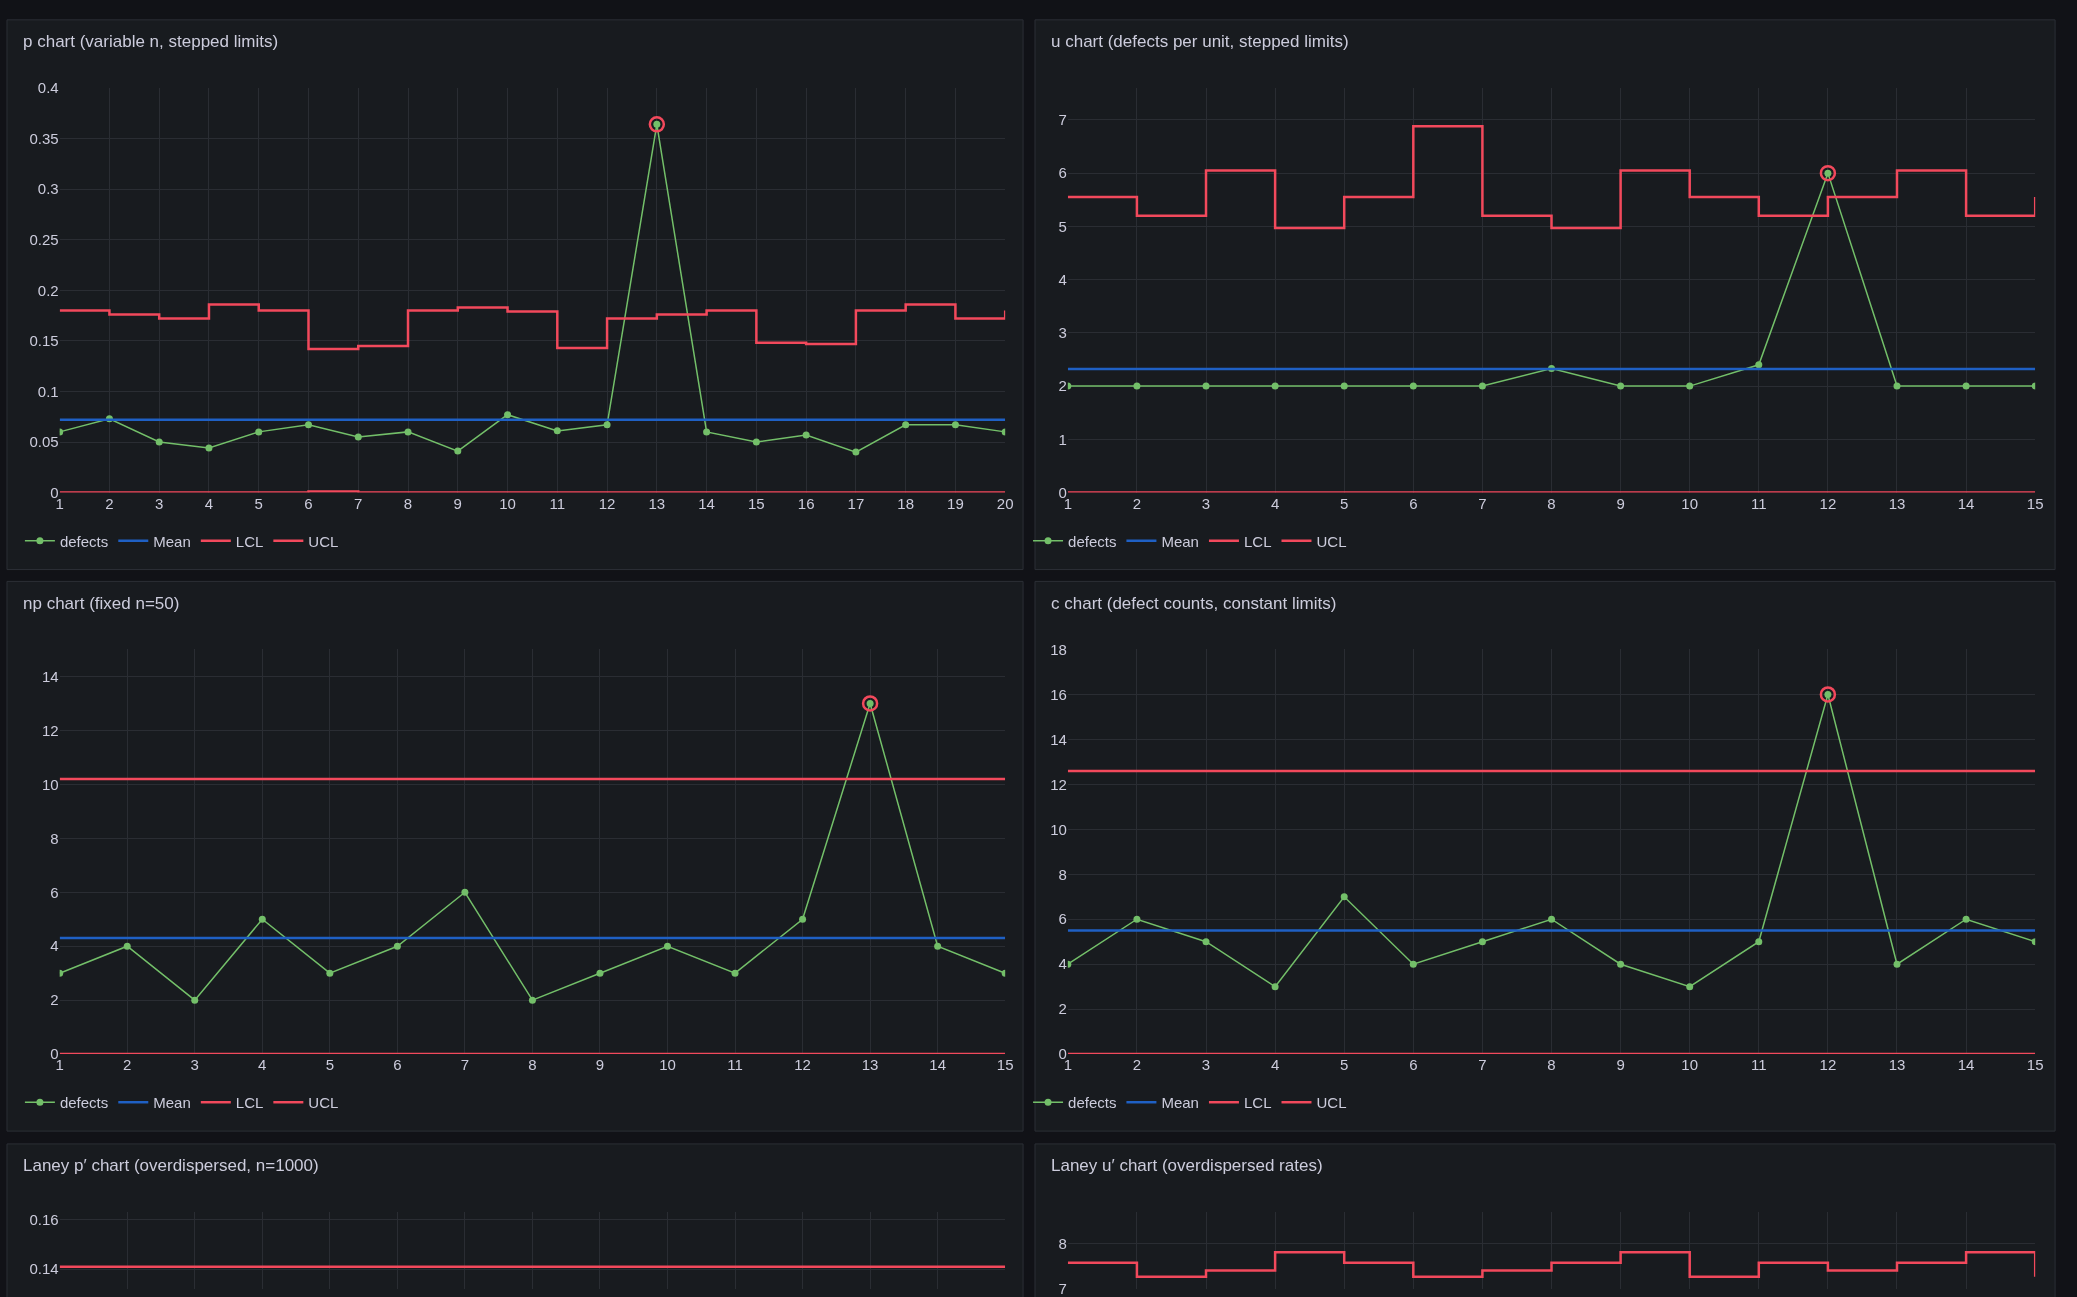  Describe the element at coordinates (48, 391) in the screenshot. I see `y-tick-label: 0.1` at that location.